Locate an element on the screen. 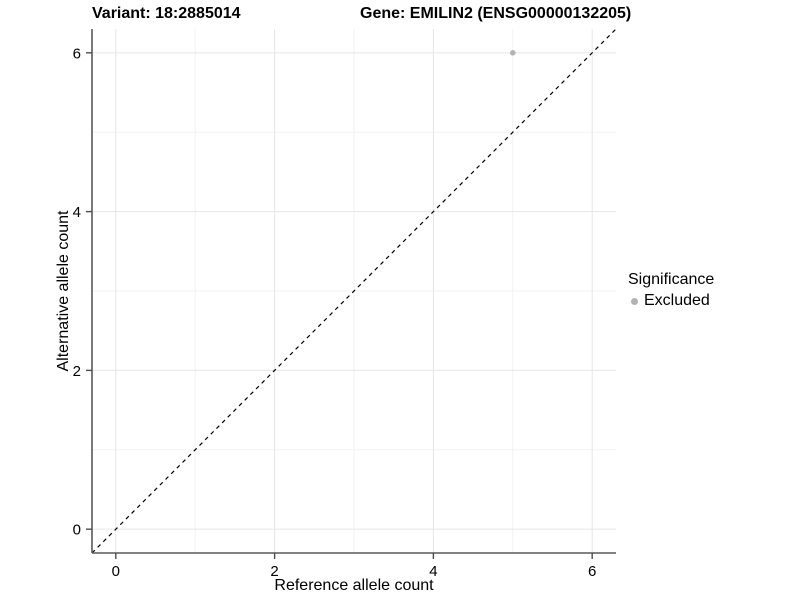 This screenshot has width=800, height=600. y-tick-label: 0 is located at coordinates (77, 530).